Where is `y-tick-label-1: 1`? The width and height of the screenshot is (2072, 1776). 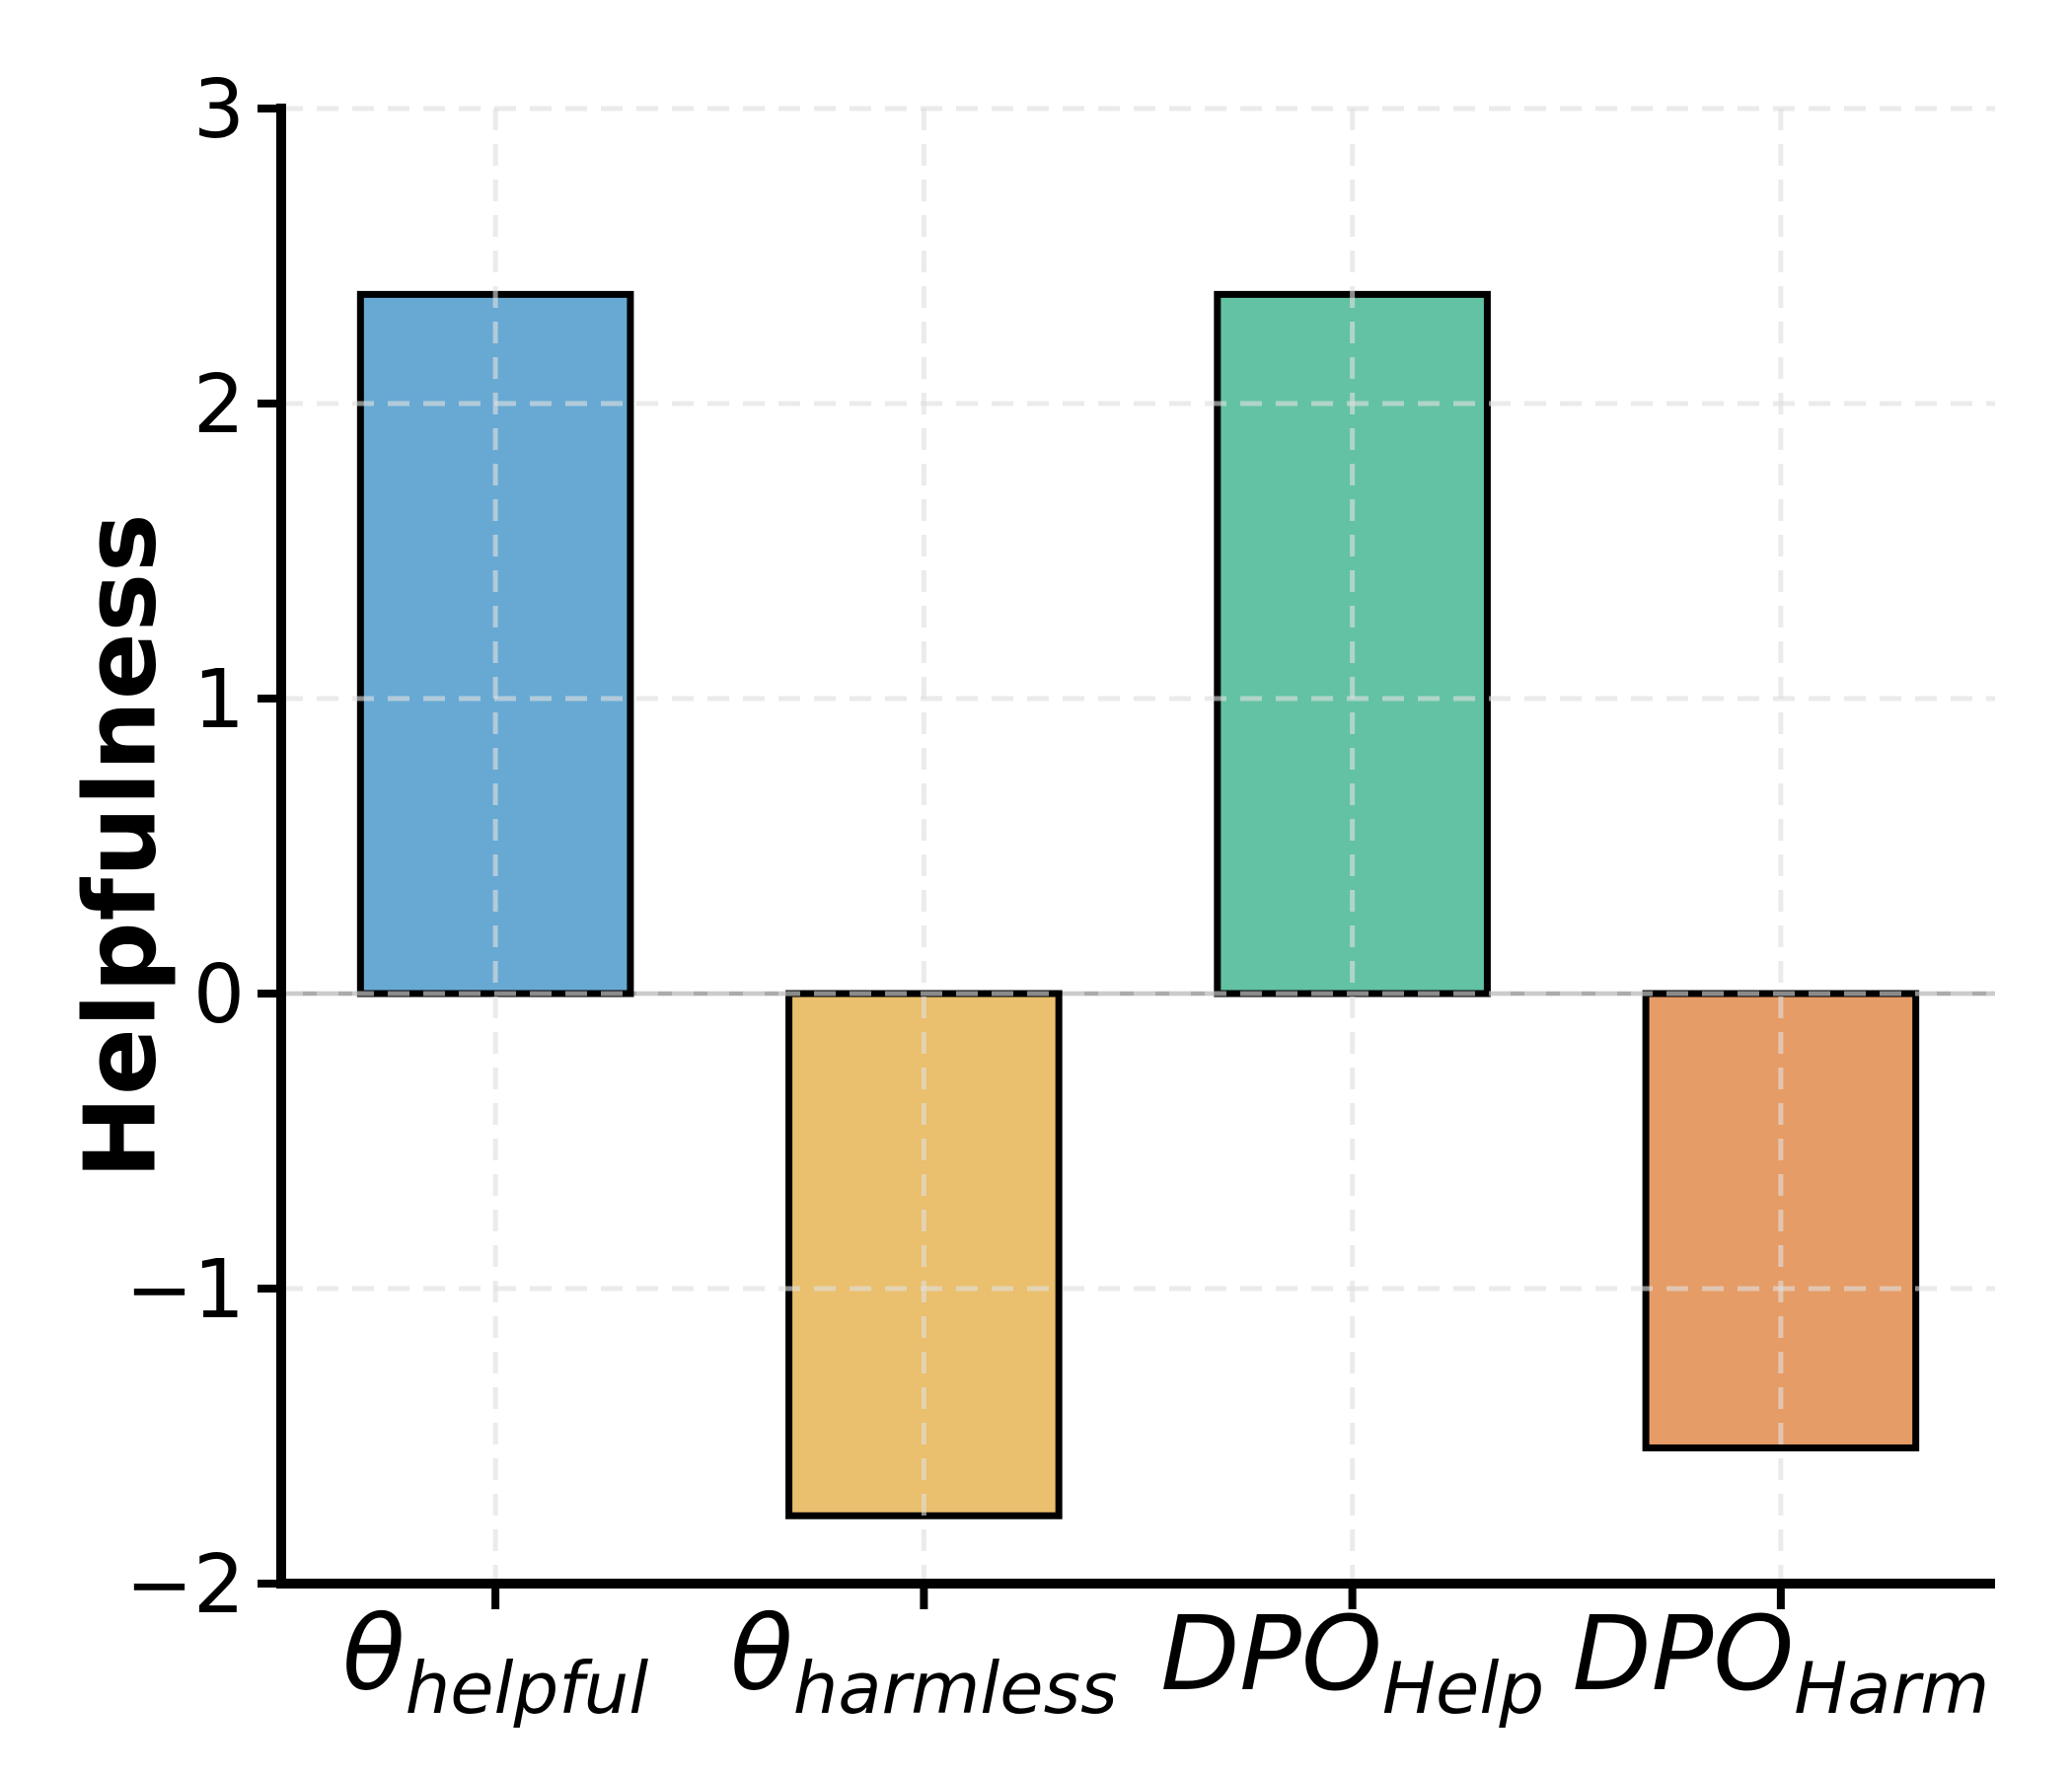 y-tick-label-1: 1 is located at coordinates (219, 700).